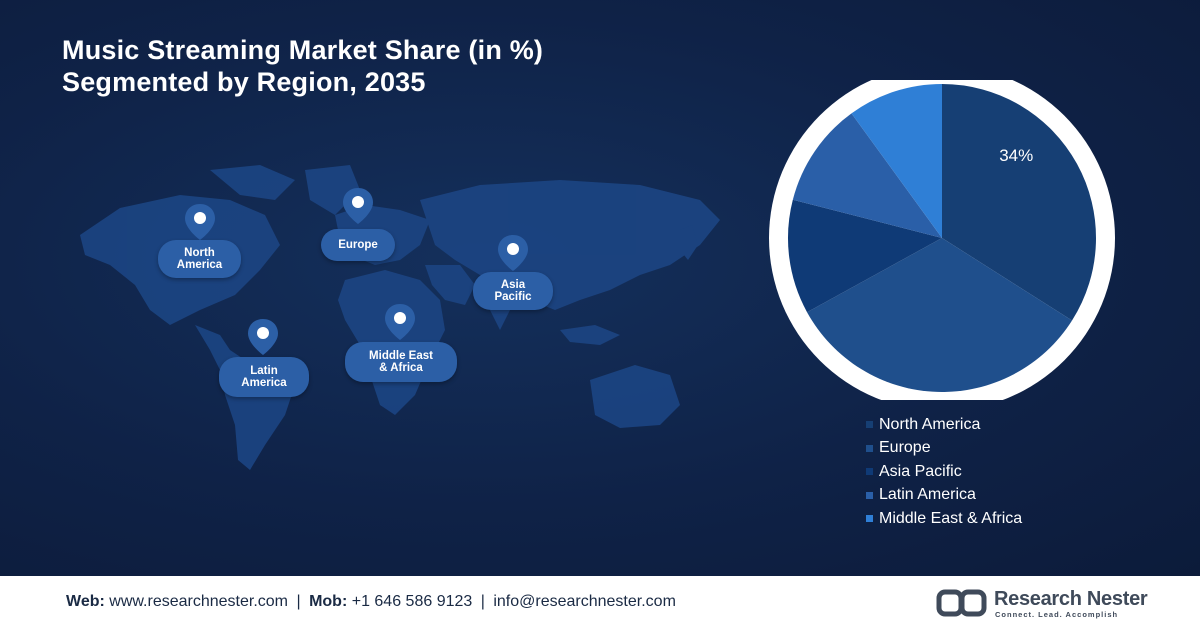 The height and width of the screenshot is (628, 1200). What do you see at coordinates (358, 245) in the screenshot?
I see `region-label-europe: Europe` at bounding box center [358, 245].